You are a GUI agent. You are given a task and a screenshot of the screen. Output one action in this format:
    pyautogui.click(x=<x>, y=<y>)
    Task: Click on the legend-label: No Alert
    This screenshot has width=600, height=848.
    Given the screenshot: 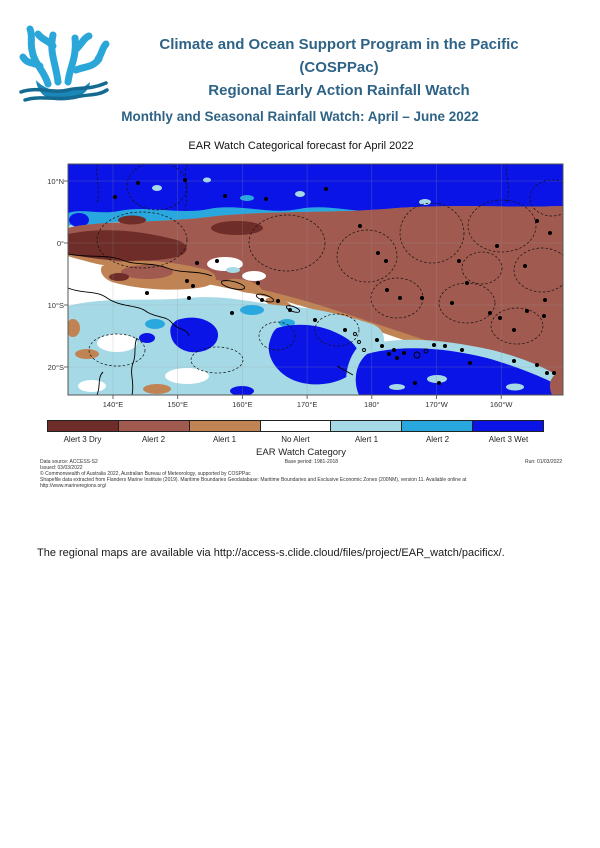 What is the action you would take?
    pyautogui.click(x=295, y=439)
    